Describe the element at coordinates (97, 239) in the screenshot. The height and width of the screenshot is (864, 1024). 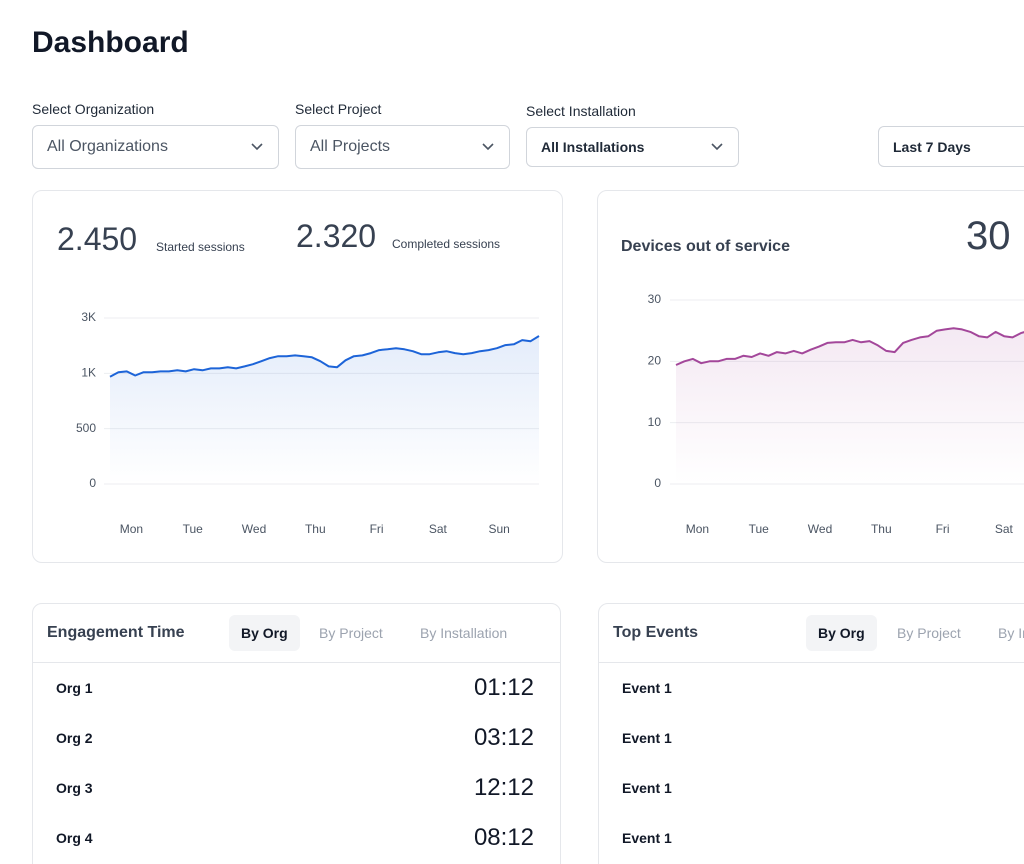
I see `stat-value: 2.450` at that location.